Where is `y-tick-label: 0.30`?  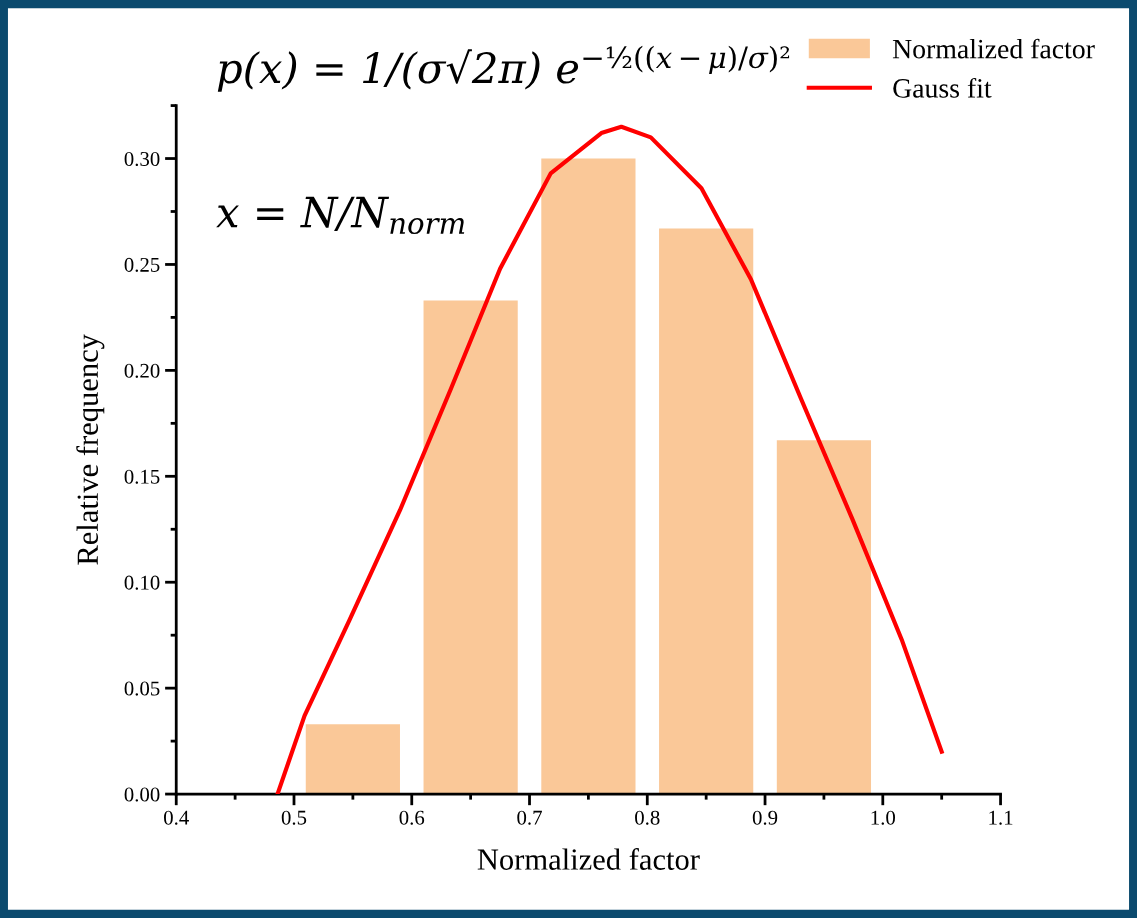 y-tick-label: 0.30 is located at coordinates (142, 159).